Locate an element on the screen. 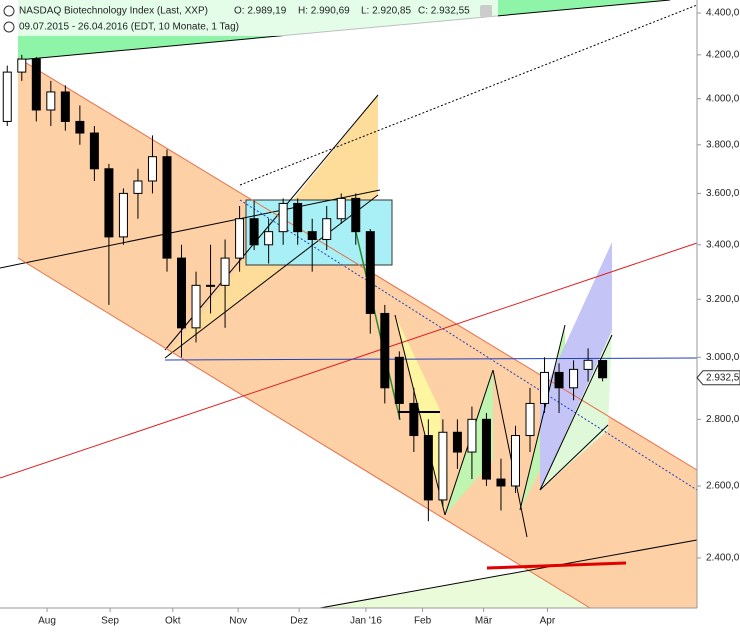 This screenshot has width=740, height=639. y-tick-label: 3.000,0 is located at coordinates (723, 357).